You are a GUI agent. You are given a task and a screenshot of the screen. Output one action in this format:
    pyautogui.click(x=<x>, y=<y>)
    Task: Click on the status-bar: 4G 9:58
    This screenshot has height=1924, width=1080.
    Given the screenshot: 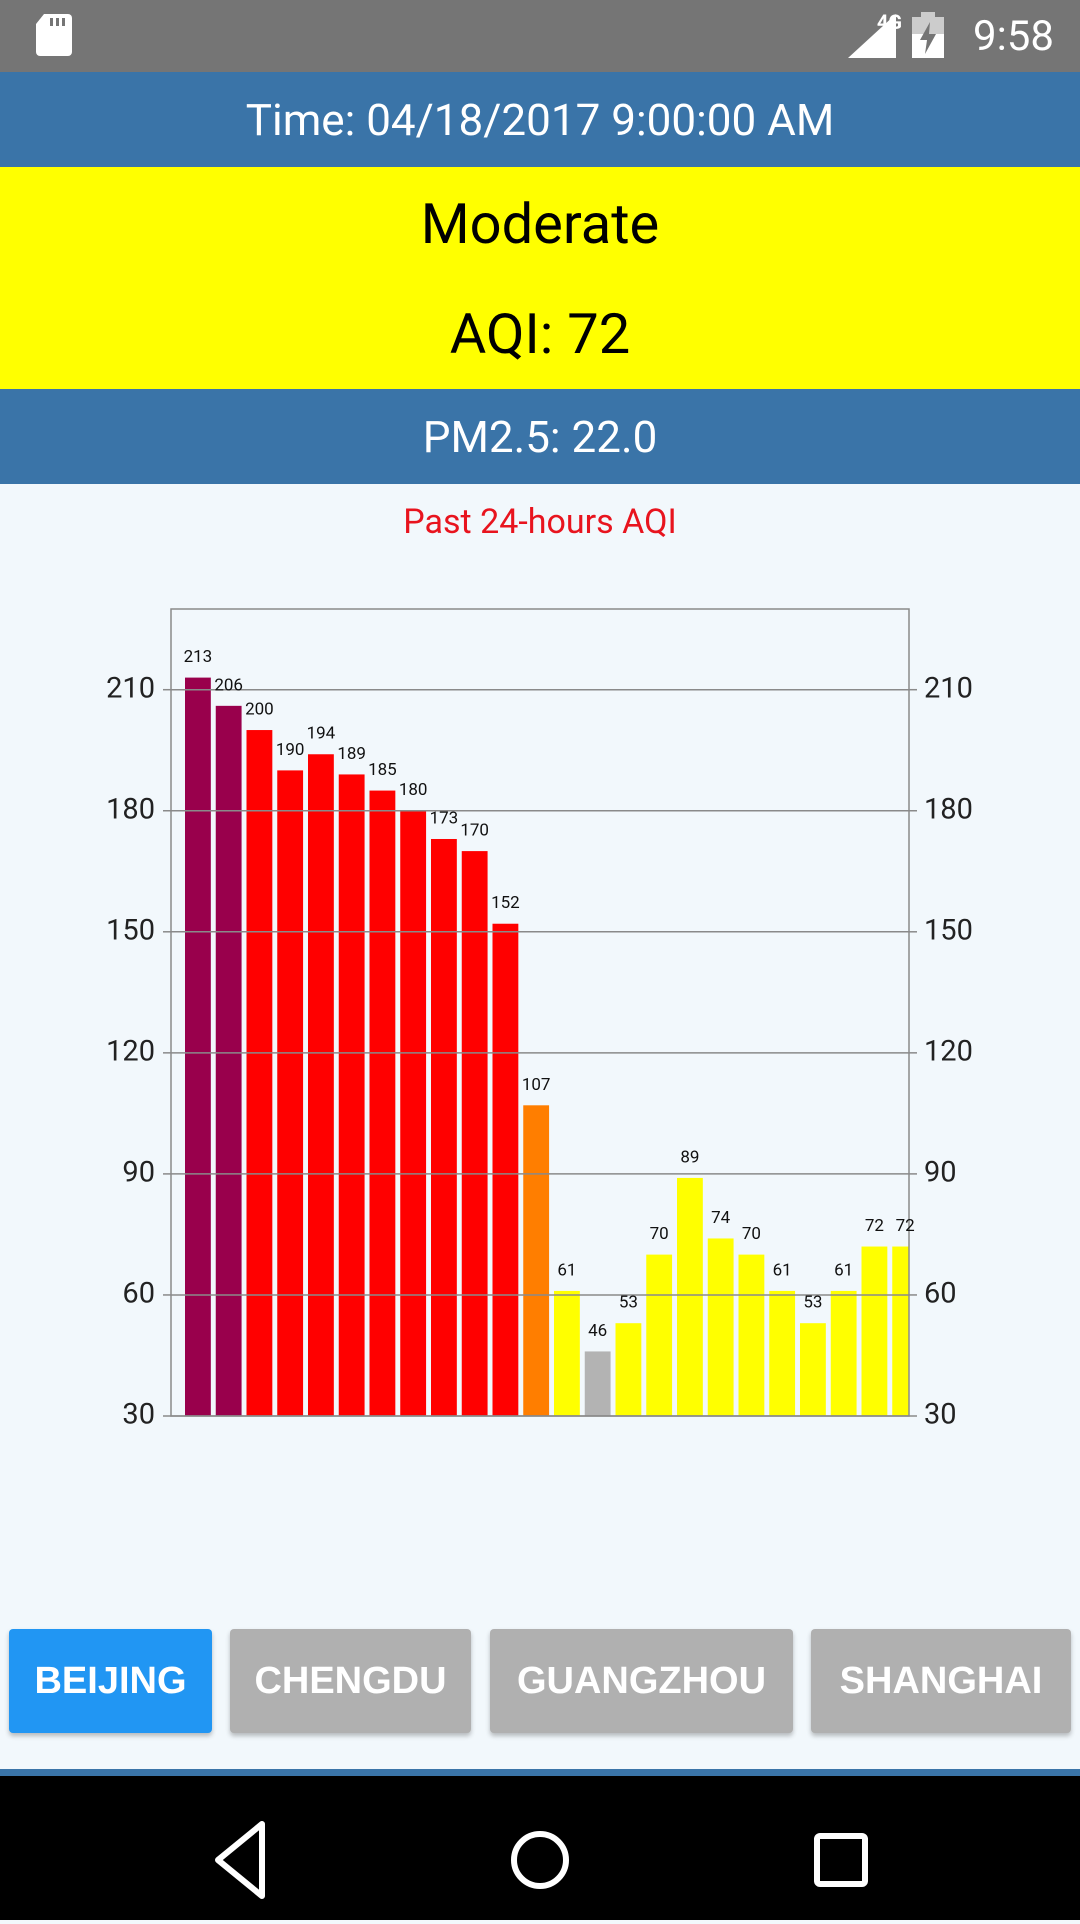 What is the action you would take?
    pyautogui.click(x=540, y=36)
    